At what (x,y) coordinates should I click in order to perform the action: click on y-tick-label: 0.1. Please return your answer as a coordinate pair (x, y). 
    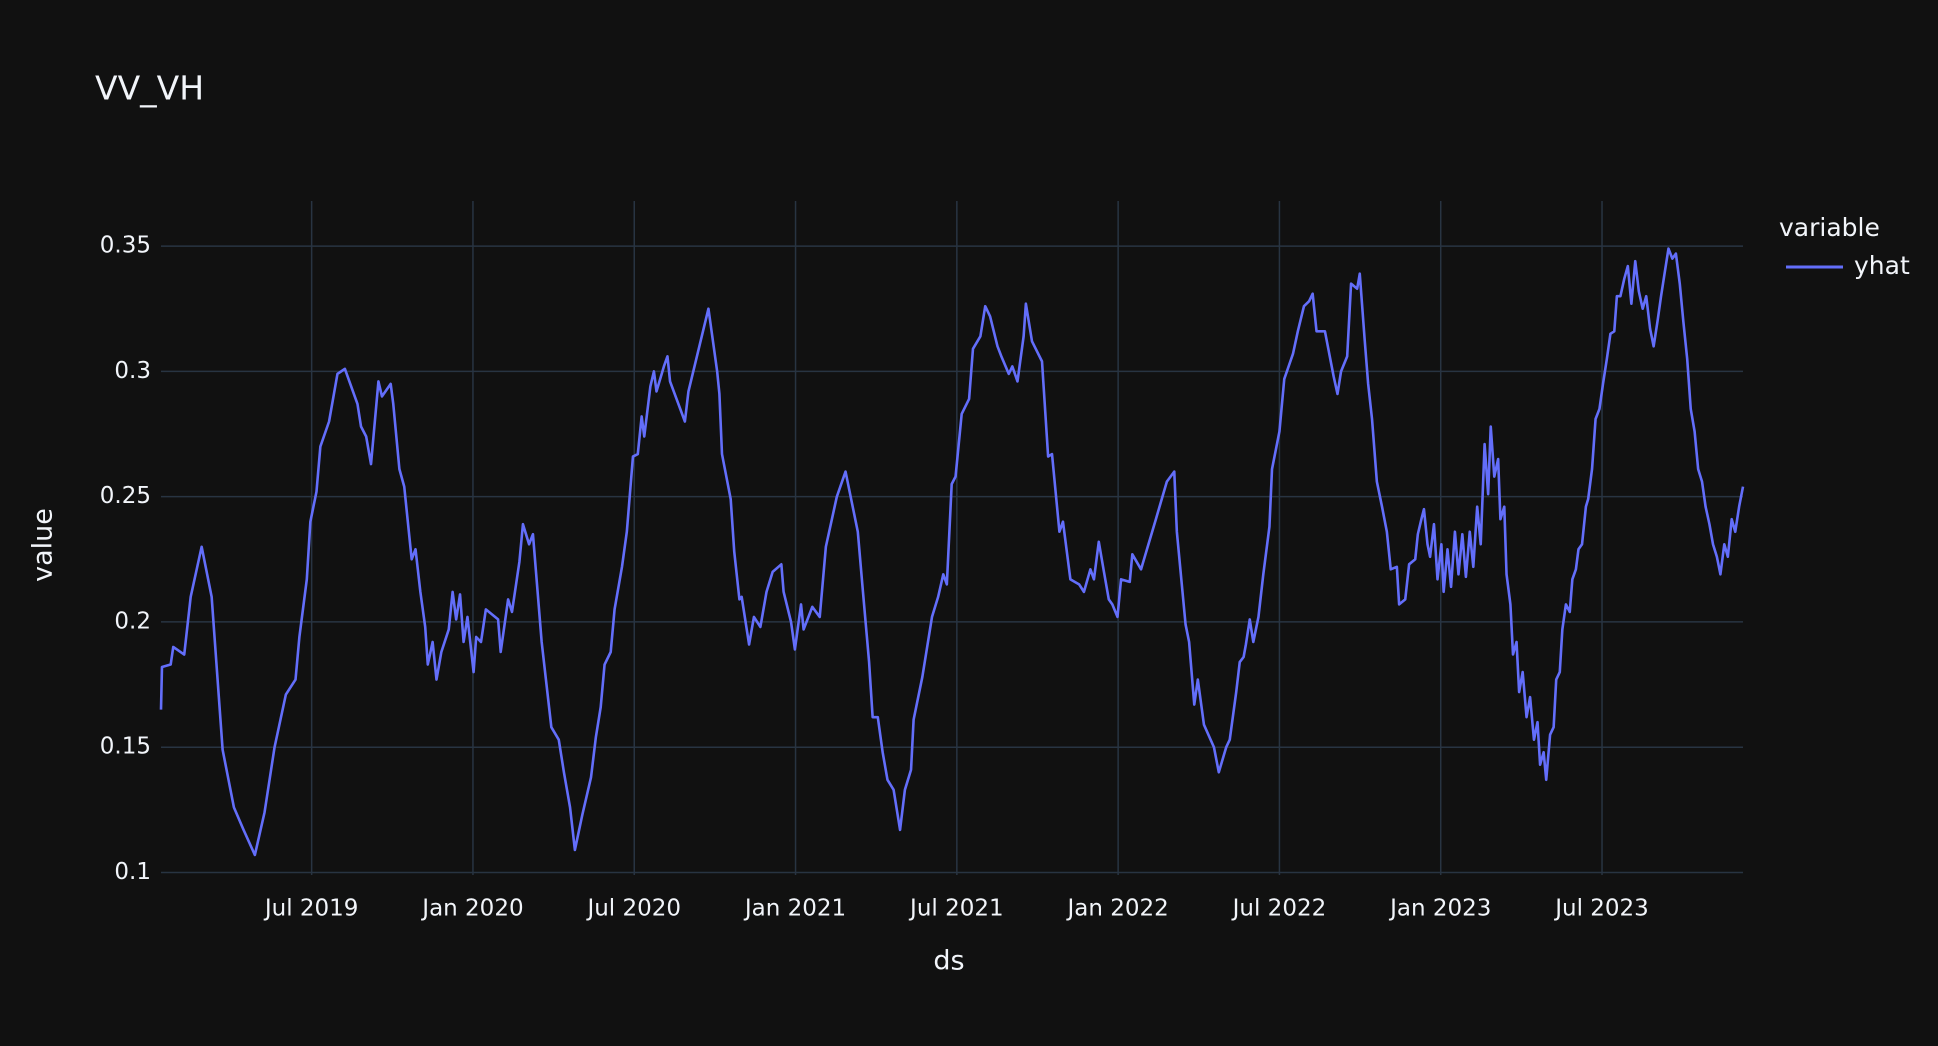
    Looking at the image, I should click on (132, 872).